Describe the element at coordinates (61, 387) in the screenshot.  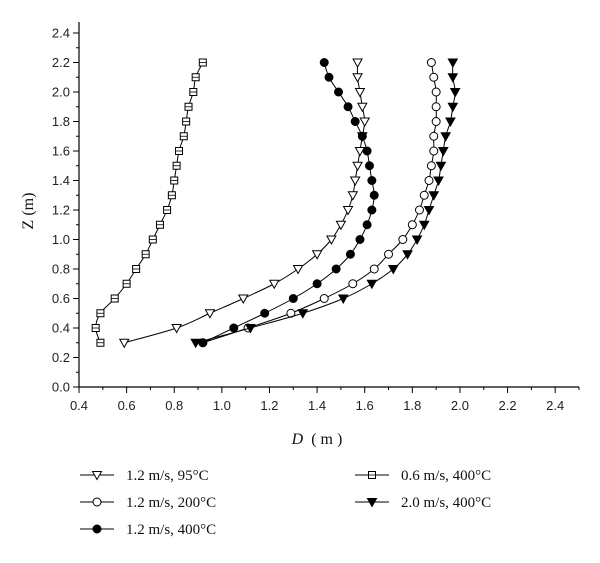
I see `y-tick-label: 0.0` at that location.